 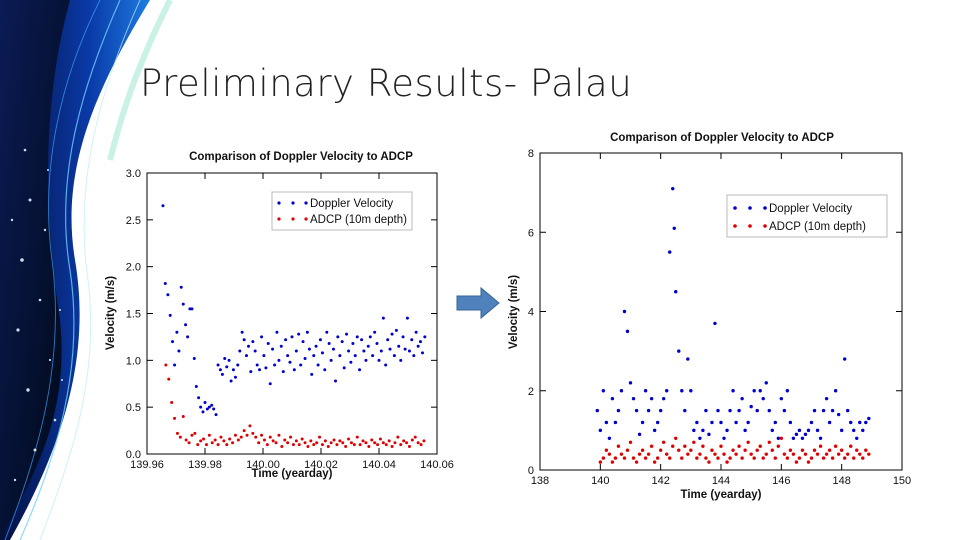 I want to click on legend-label-doppler: Doppler Velocity, so click(x=810, y=209).